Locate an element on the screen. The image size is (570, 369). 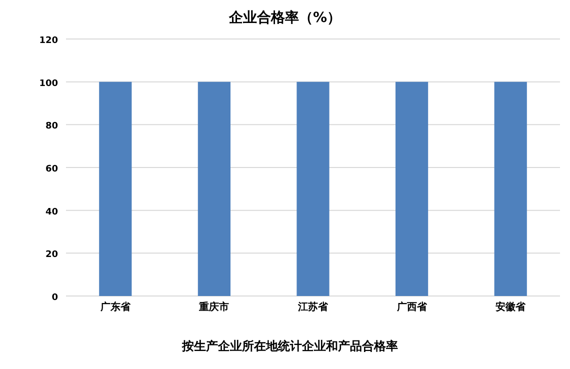
y-tick-label: 20 is located at coordinates (51, 255).